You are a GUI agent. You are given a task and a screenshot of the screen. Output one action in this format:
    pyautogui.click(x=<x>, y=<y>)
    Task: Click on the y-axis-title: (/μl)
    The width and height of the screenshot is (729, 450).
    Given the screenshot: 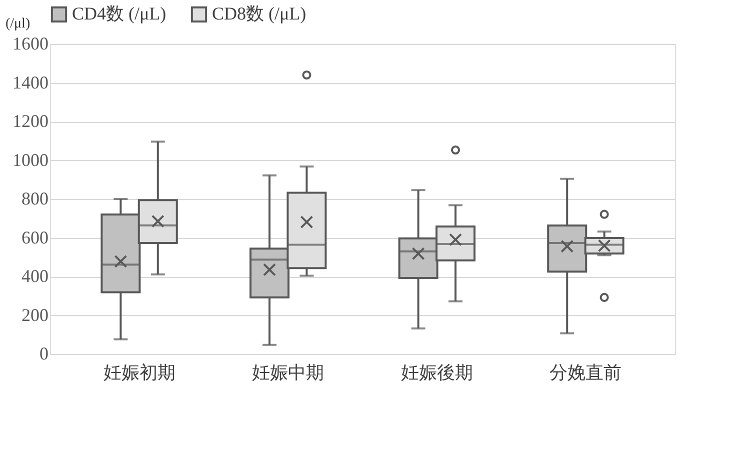 What is the action you would take?
    pyautogui.click(x=18, y=24)
    